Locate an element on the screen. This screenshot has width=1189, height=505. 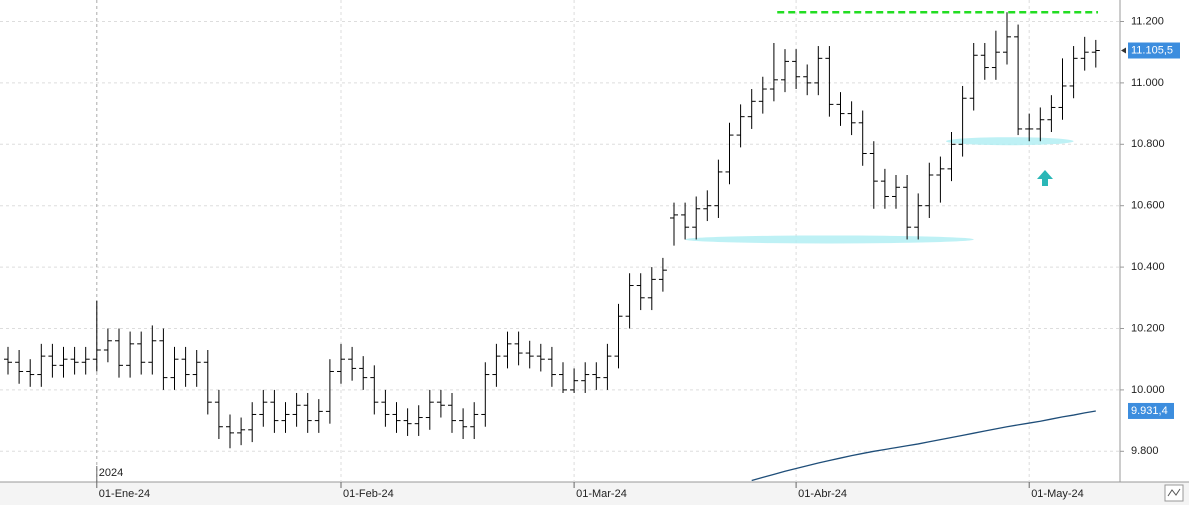
y-tick-label: 10.800 is located at coordinates (1148, 144).